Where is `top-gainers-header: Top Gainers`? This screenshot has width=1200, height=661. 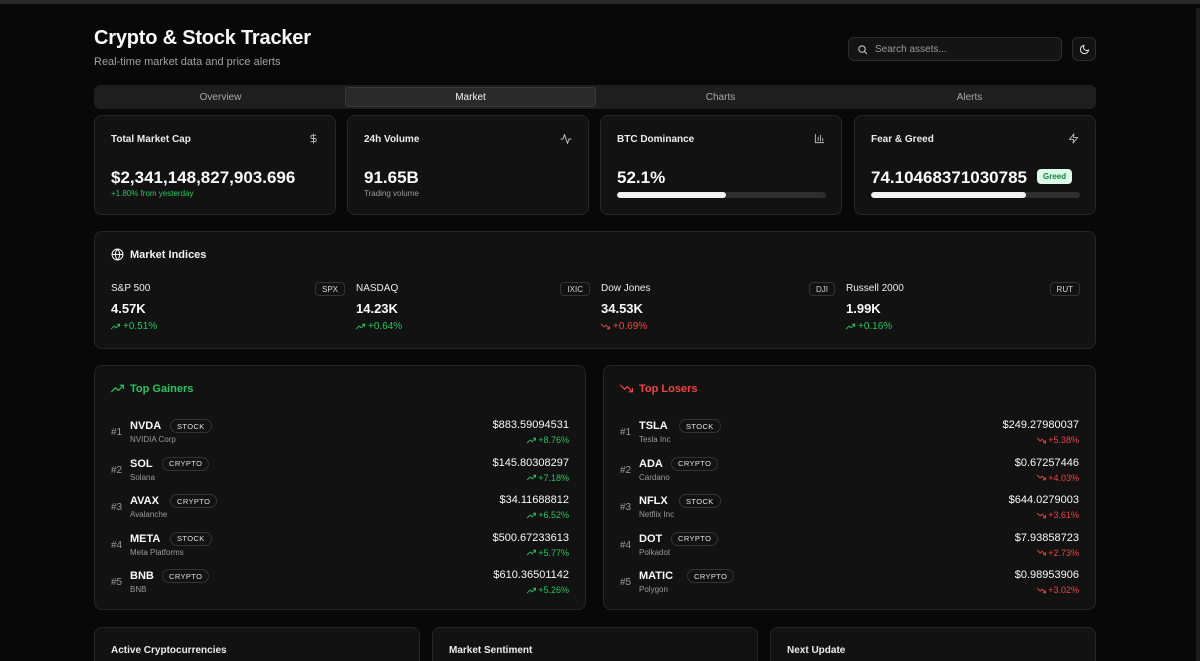
top-gainers-header: Top Gainers is located at coordinates (152, 388).